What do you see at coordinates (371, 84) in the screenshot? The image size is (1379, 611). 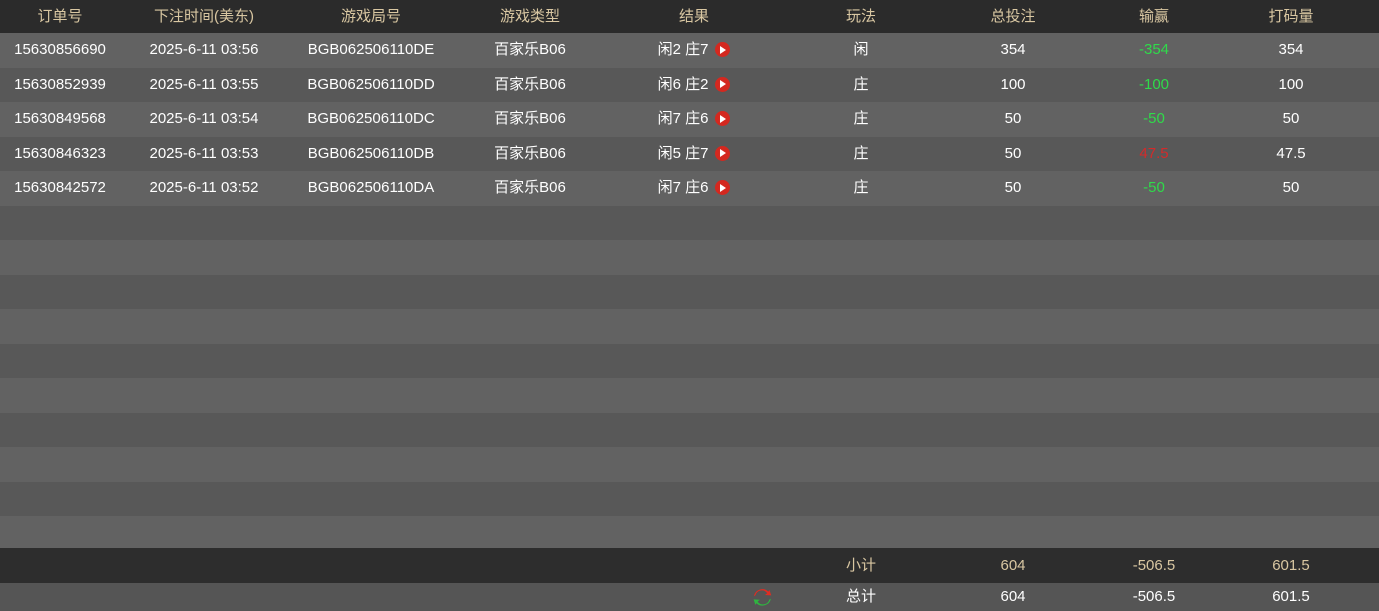 I see `cell-round: BGB062506110DD` at bounding box center [371, 84].